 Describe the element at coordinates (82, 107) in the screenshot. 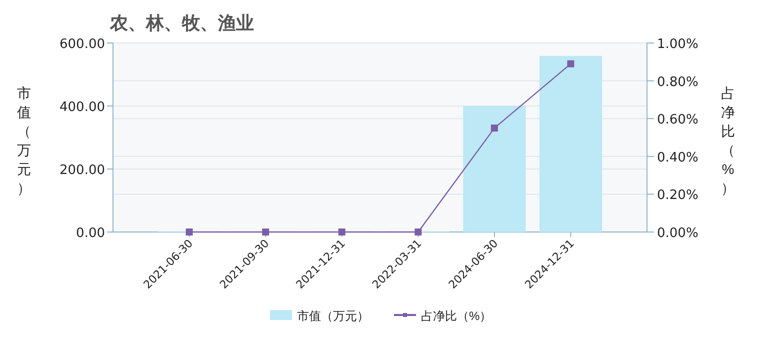

I see `y-tick-label: 400.00` at that location.